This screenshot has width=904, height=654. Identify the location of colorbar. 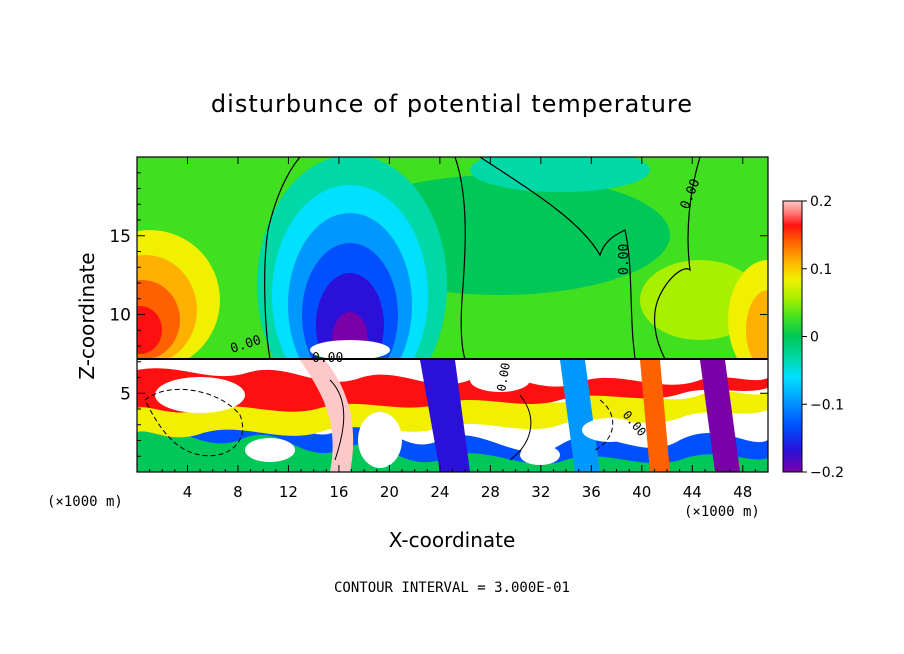
(792, 336).